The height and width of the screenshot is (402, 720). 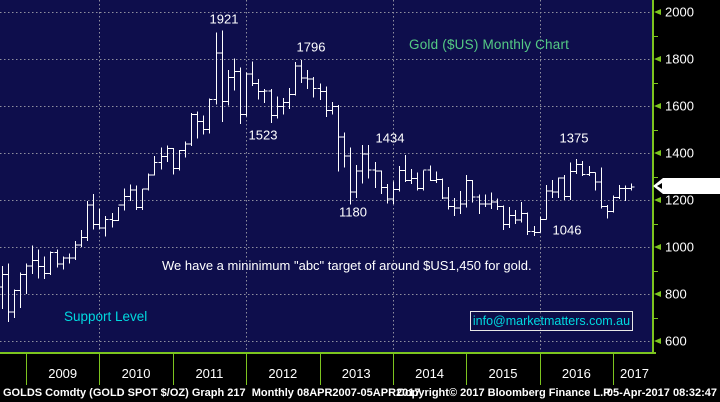 What do you see at coordinates (686, 177) in the screenshot?
I see `price-axis: 2000 1800 1600 1400 1200 1000 800 600` at bounding box center [686, 177].